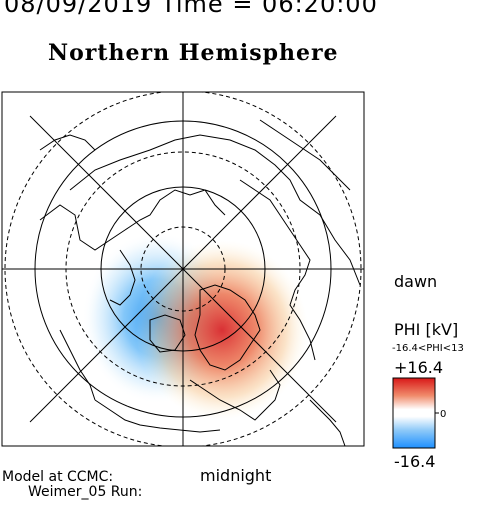 This screenshot has width=484, height=508. What do you see at coordinates (236, 475) in the screenshot?
I see `midnight-label: midnight` at bounding box center [236, 475].